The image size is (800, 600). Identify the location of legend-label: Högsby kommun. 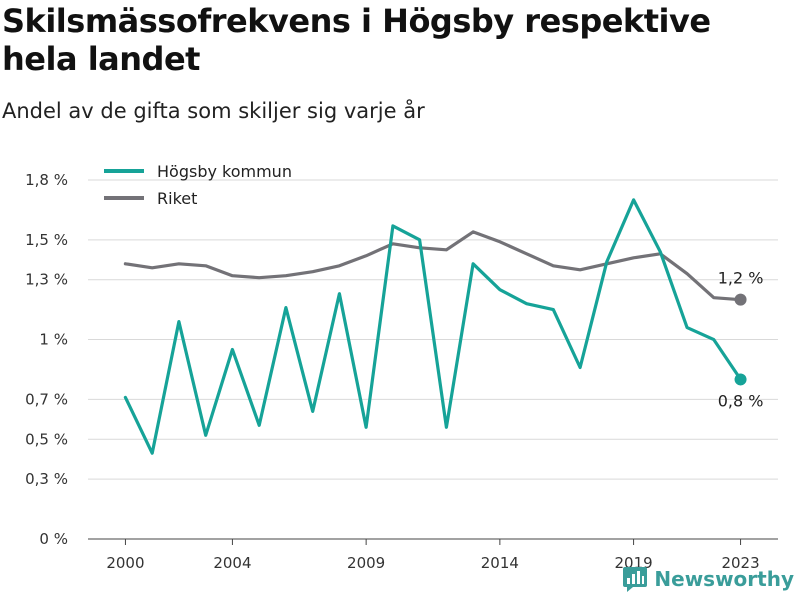
(224, 171).